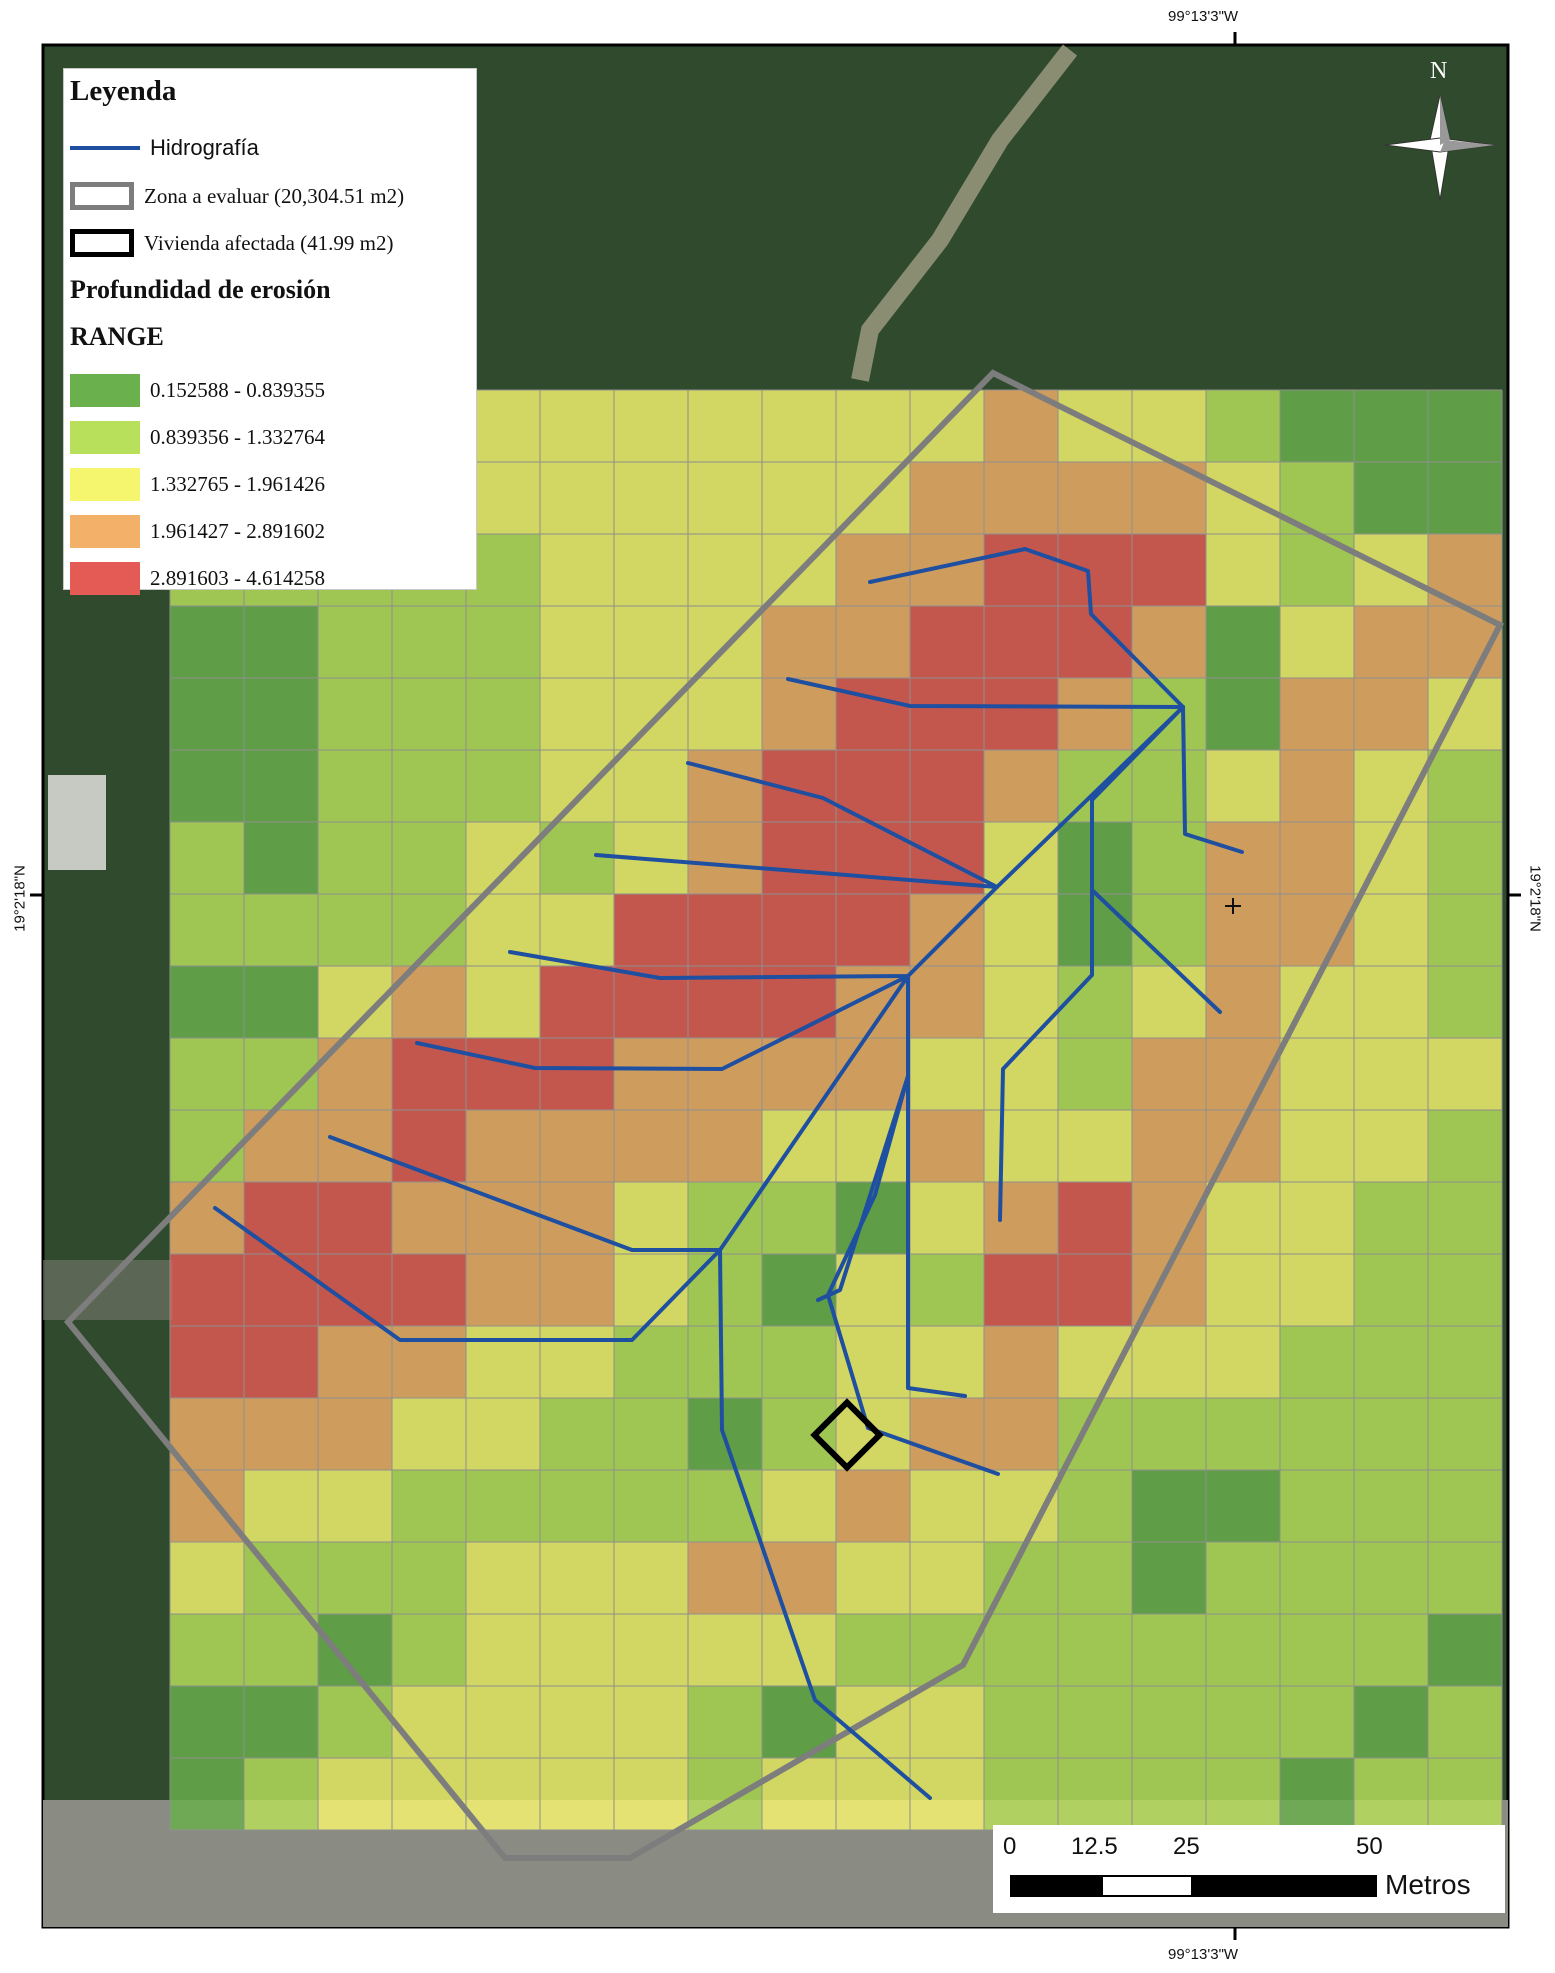 This screenshot has height=1973, width=1555. What do you see at coordinates (105, 148) in the screenshot?
I see `hydrography-line-symbol` at bounding box center [105, 148].